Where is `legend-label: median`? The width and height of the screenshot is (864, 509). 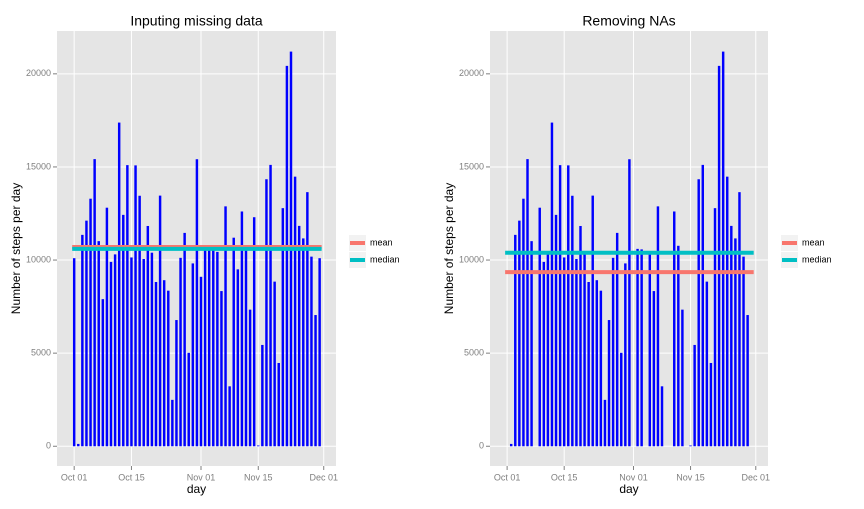 legend-label: median is located at coordinates (817, 259).